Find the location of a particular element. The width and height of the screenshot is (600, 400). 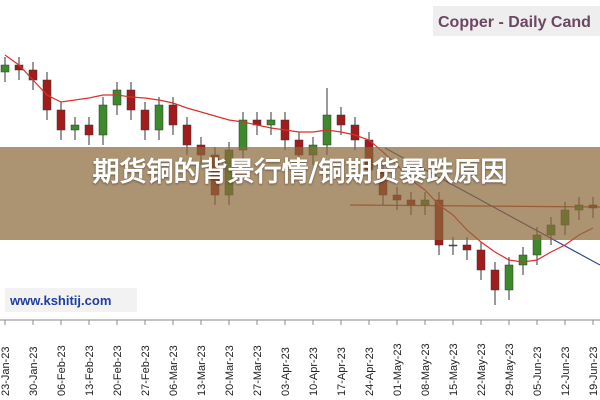

x-tick-label: 05-Jun-23 is located at coordinates (538, 371).